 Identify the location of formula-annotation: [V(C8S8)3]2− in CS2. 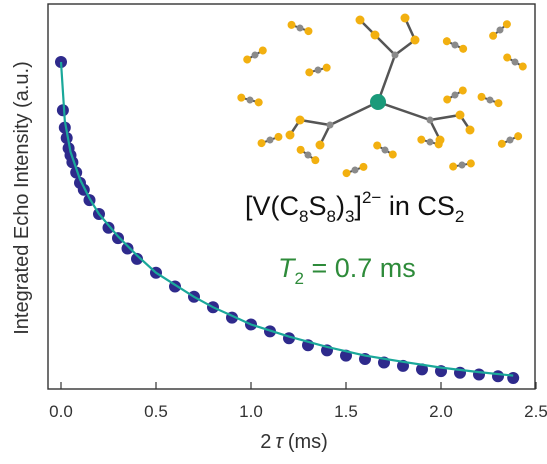
(354, 207).